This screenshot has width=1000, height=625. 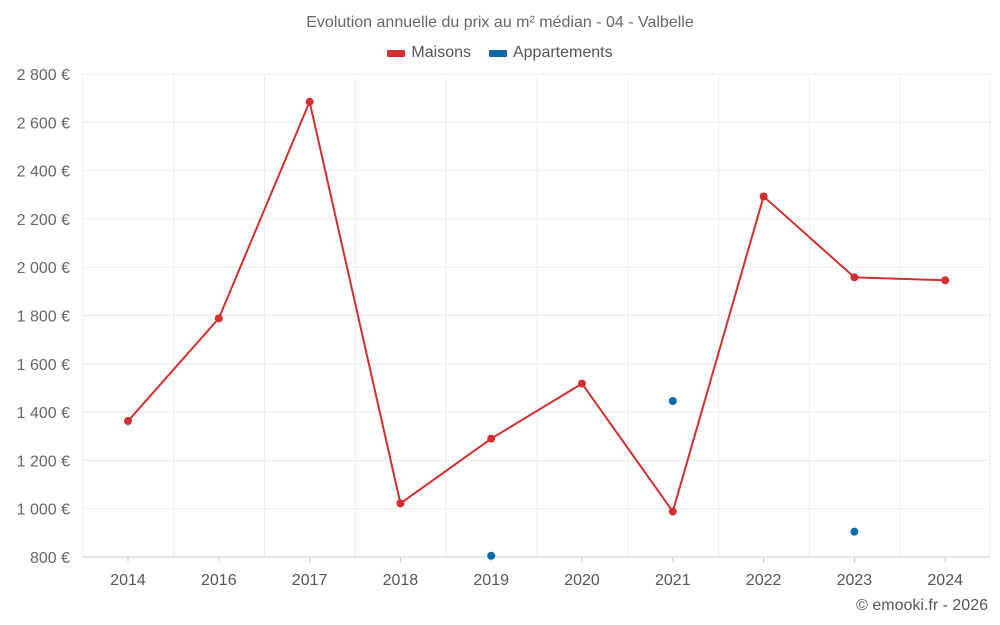 What do you see at coordinates (43, 75) in the screenshot?
I see `y-tick-label: 2 800 €` at bounding box center [43, 75].